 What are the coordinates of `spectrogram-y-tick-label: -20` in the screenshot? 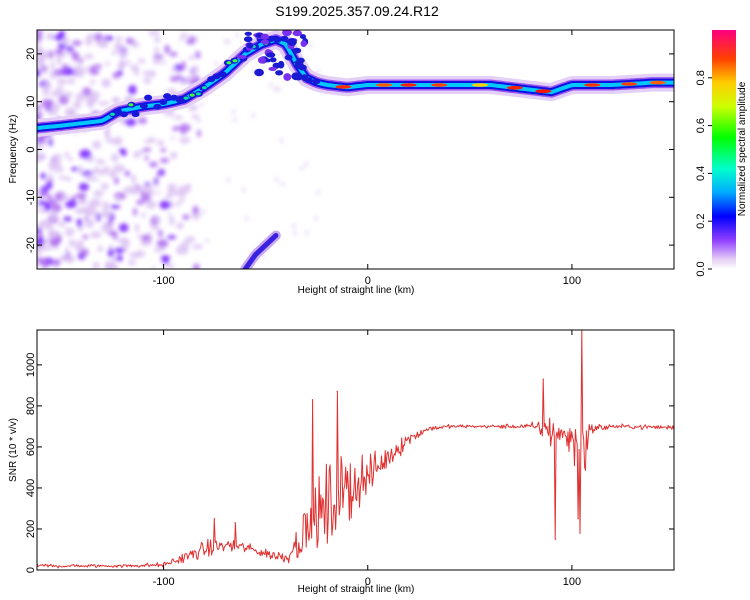 It's located at (31, 245).